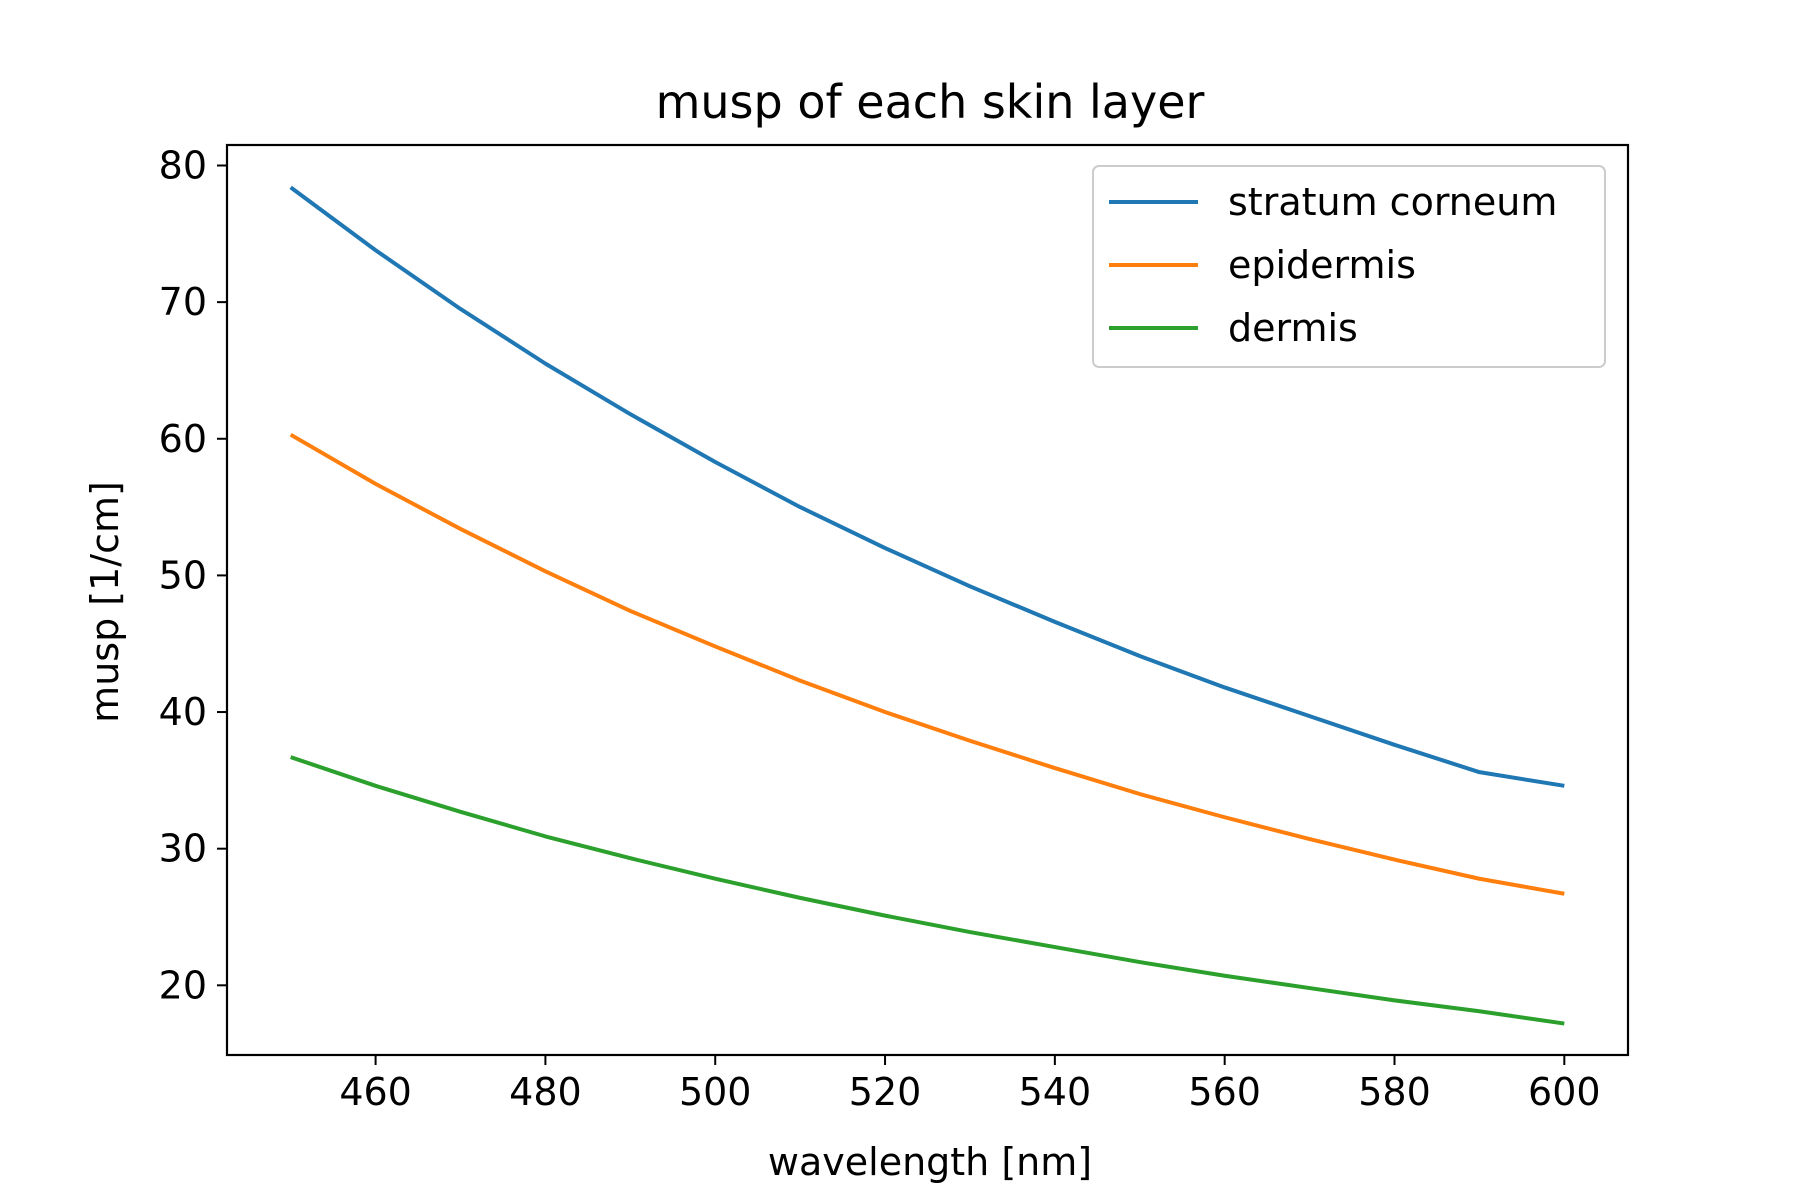 This screenshot has width=1800, height=1200. Describe the element at coordinates (183, 849) in the screenshot. I see `y-tick-label: 30` at that location.